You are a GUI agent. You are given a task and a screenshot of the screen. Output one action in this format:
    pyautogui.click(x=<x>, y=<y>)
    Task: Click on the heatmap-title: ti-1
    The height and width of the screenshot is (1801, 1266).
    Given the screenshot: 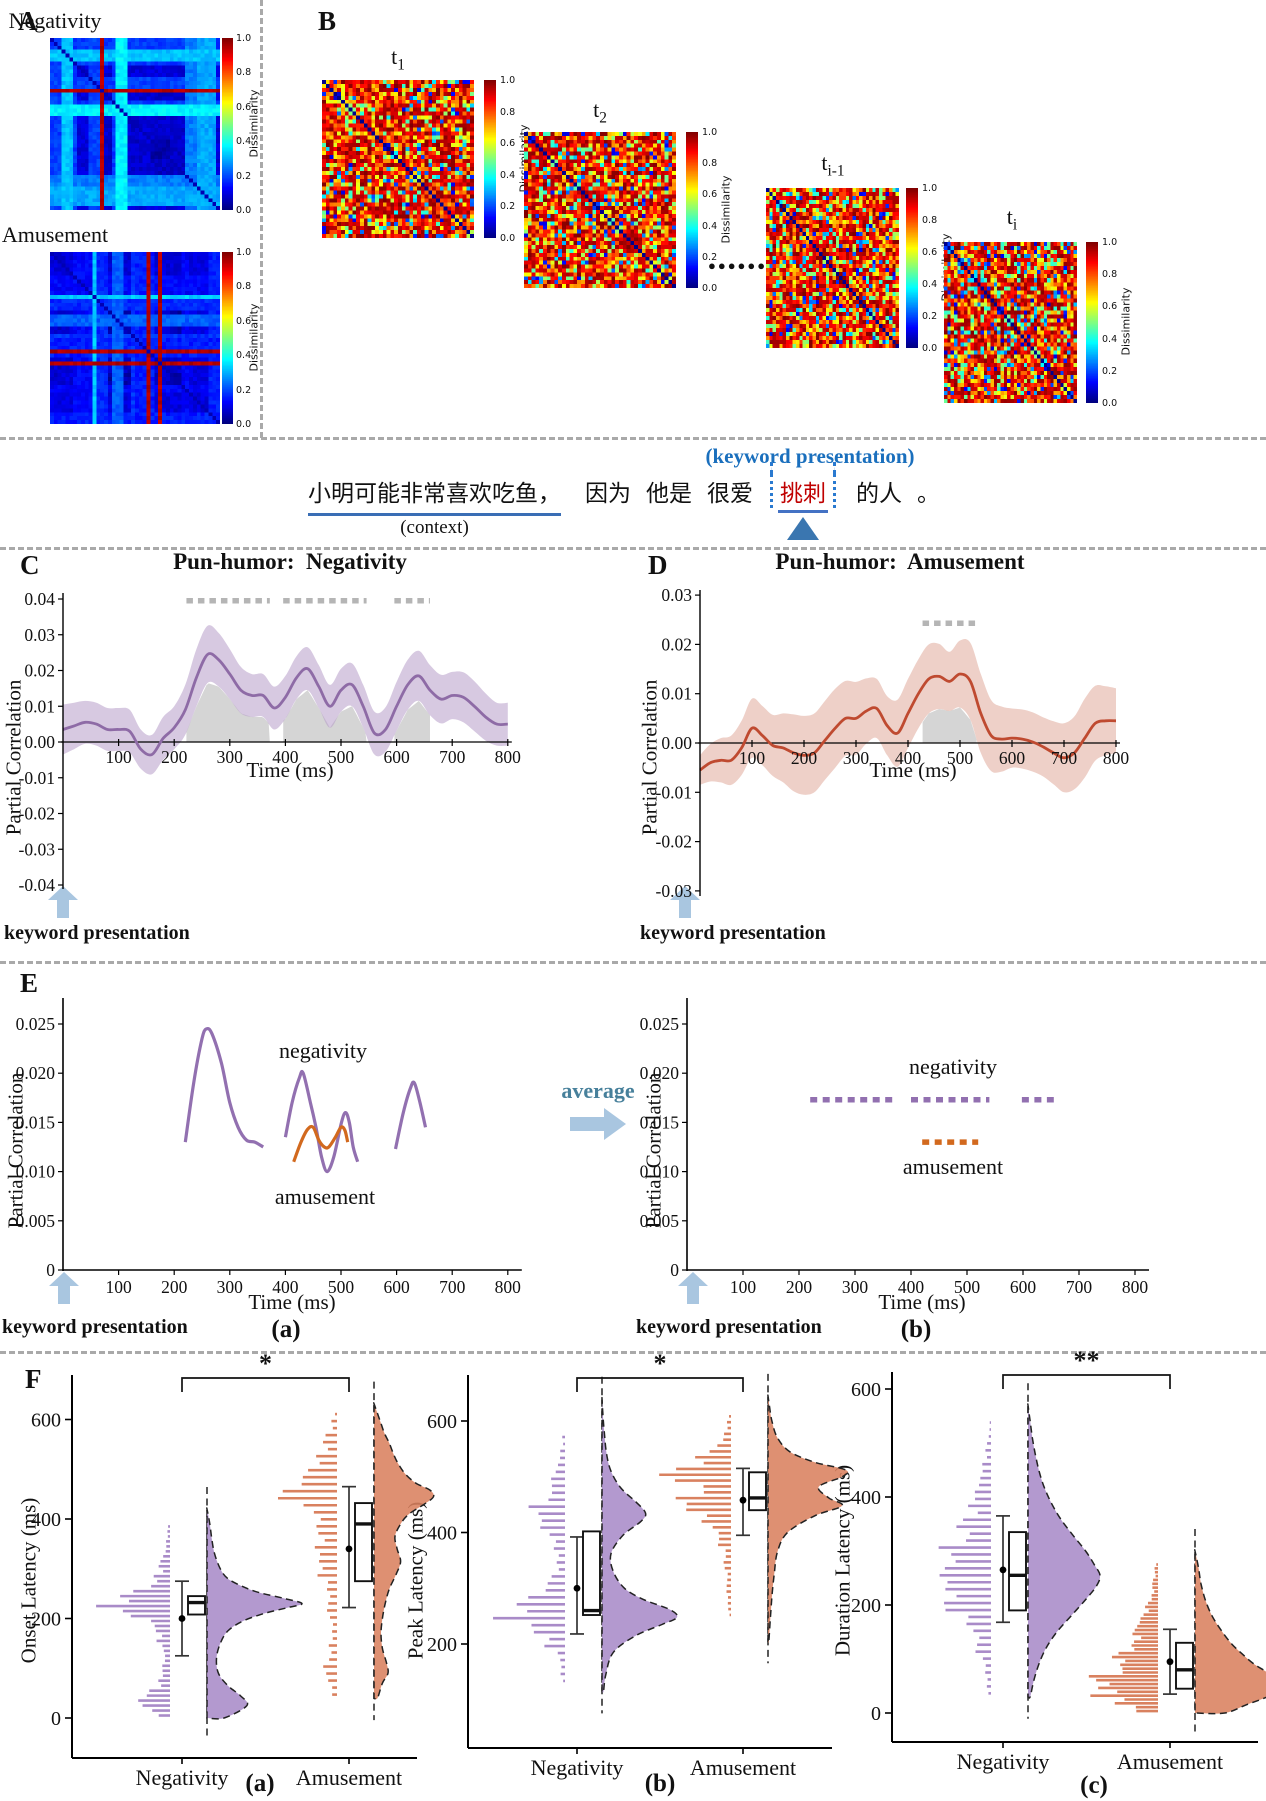 What is the action you would take?
    pyautogui.click(x=833, y=165)
    